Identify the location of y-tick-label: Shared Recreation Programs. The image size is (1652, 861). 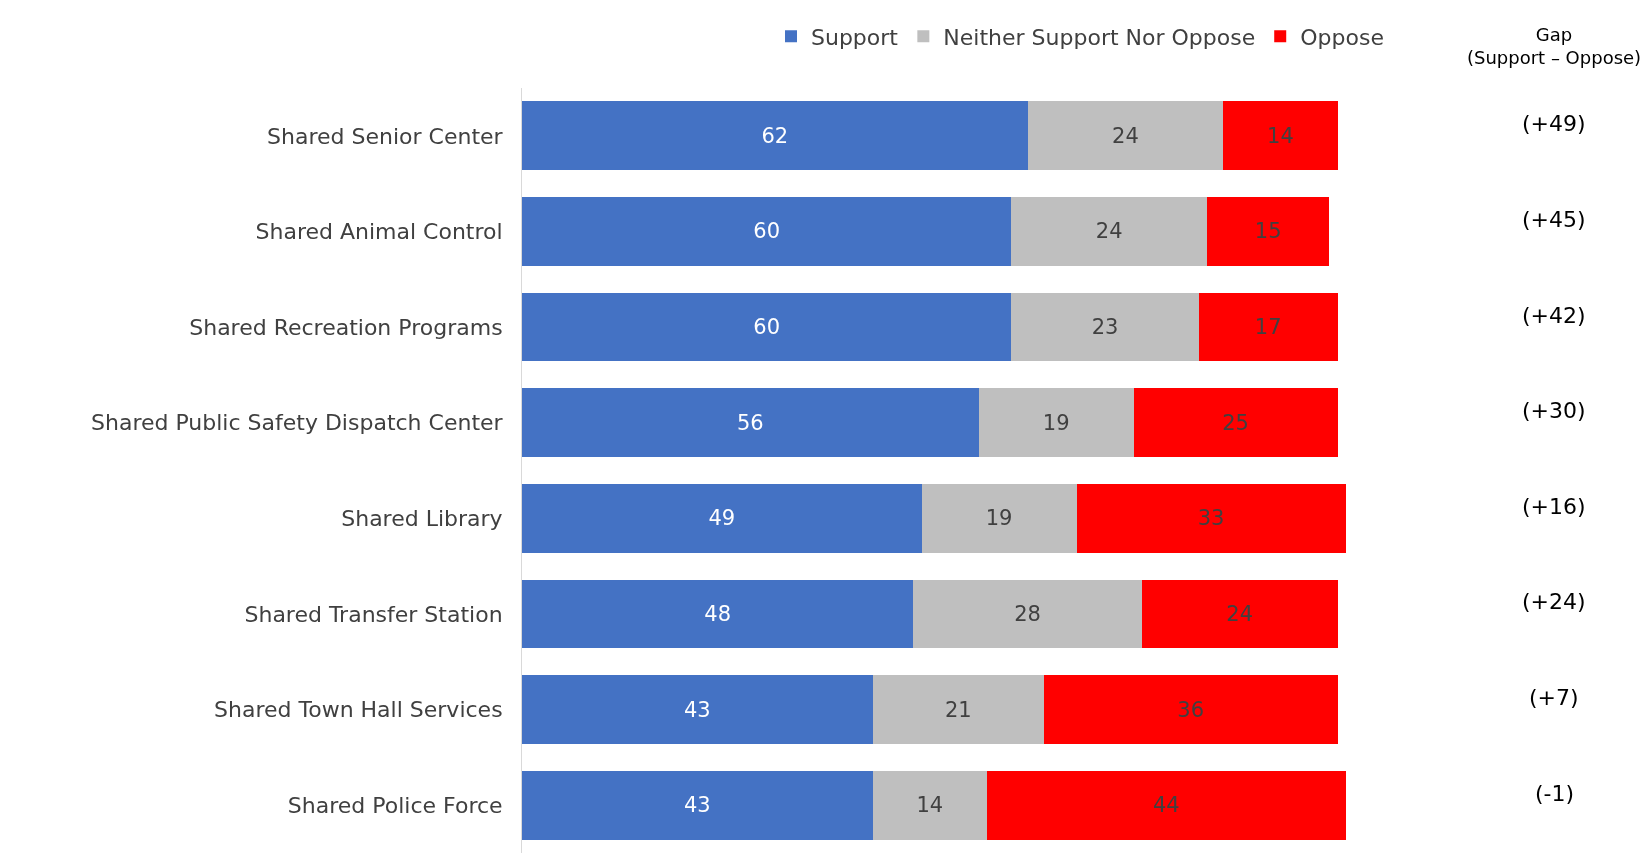
(346, 327).